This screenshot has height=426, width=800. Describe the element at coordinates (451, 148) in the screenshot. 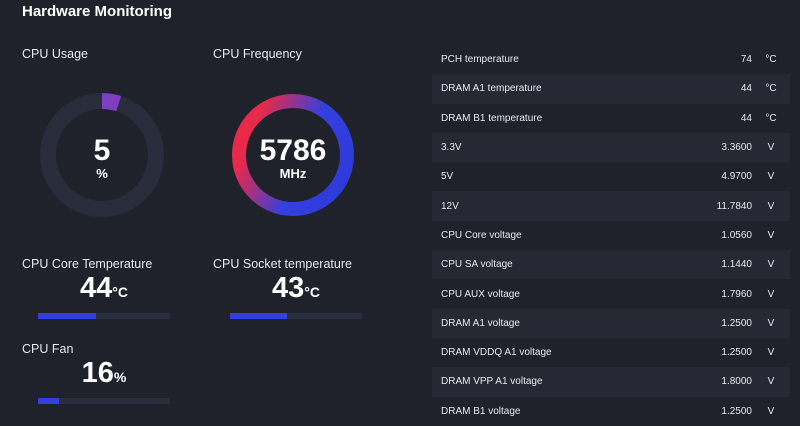

I see `sensor-name: 3.3V` at that location.